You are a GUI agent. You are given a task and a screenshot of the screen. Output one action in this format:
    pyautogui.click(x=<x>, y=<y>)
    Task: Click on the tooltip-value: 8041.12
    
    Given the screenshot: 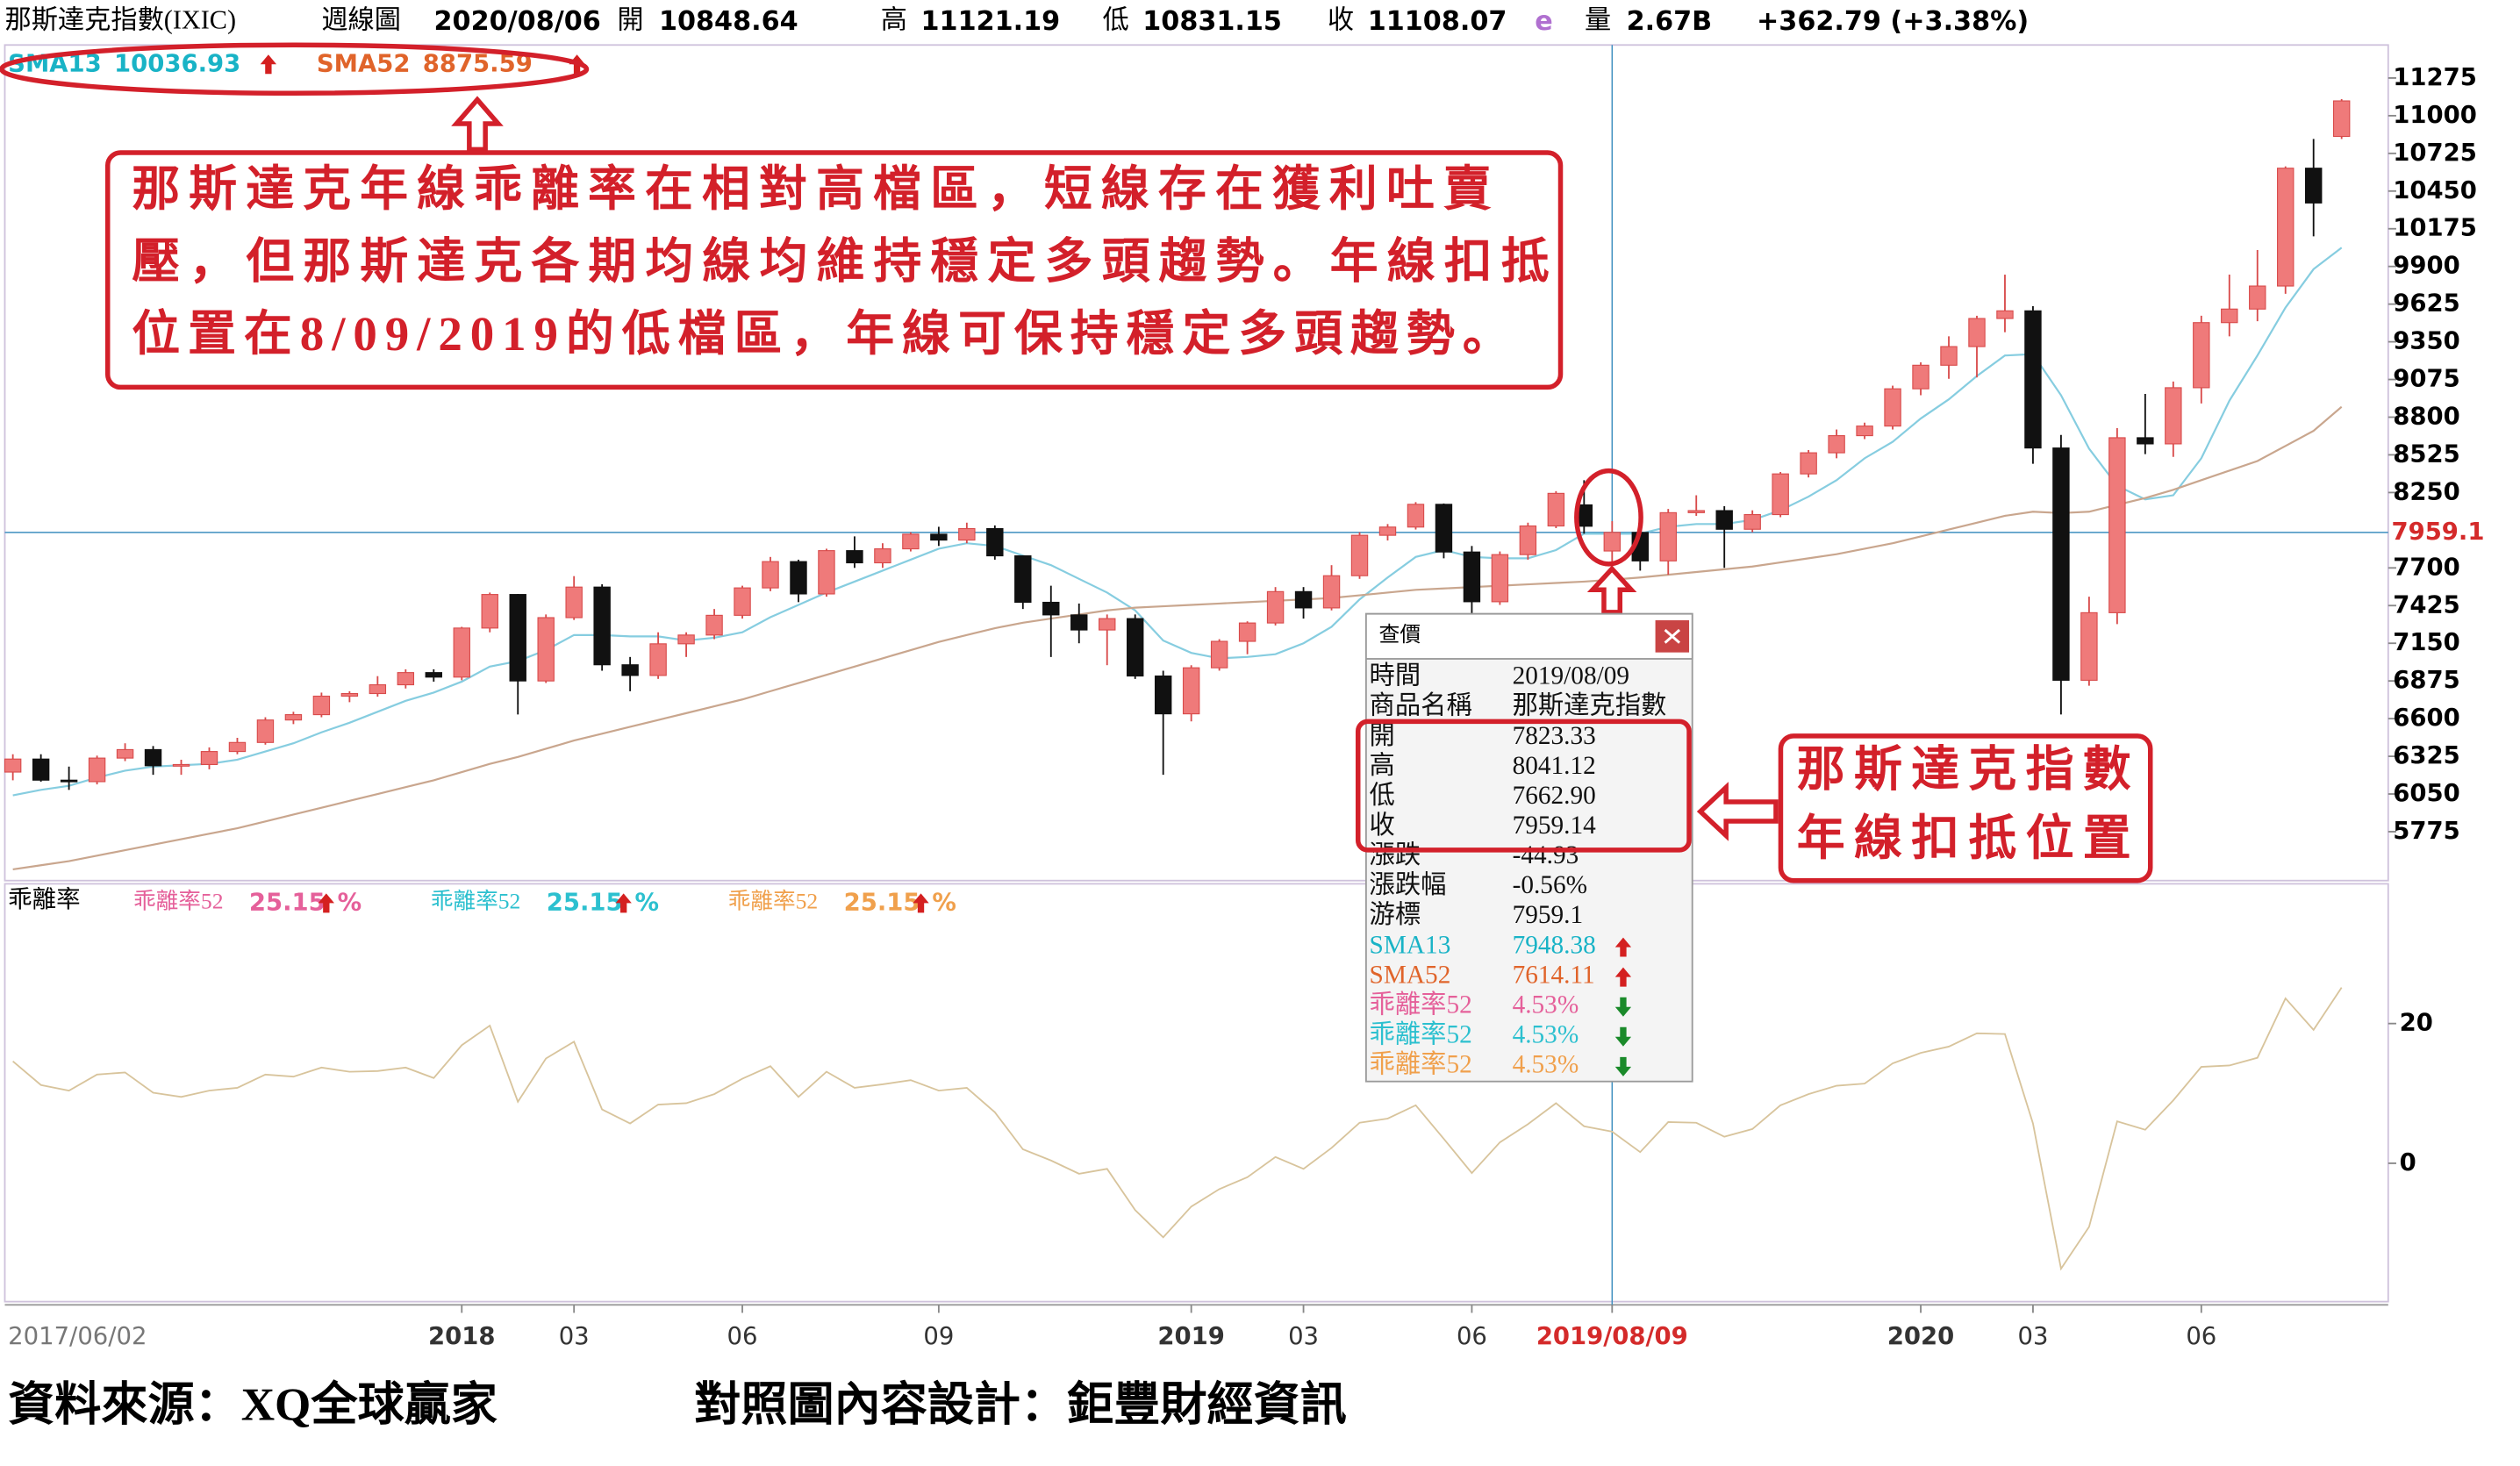 What is the action you would take?
    pyautogui.click(x=1554, y=766)
    